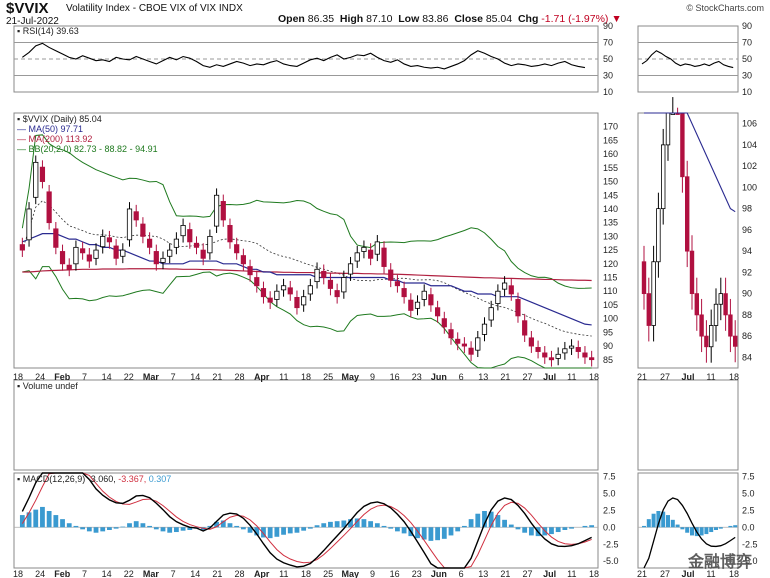 The height and width of the screenshot is (578, 770). I want to click on zoom-price-tick-label: 106, so click(749, 124).